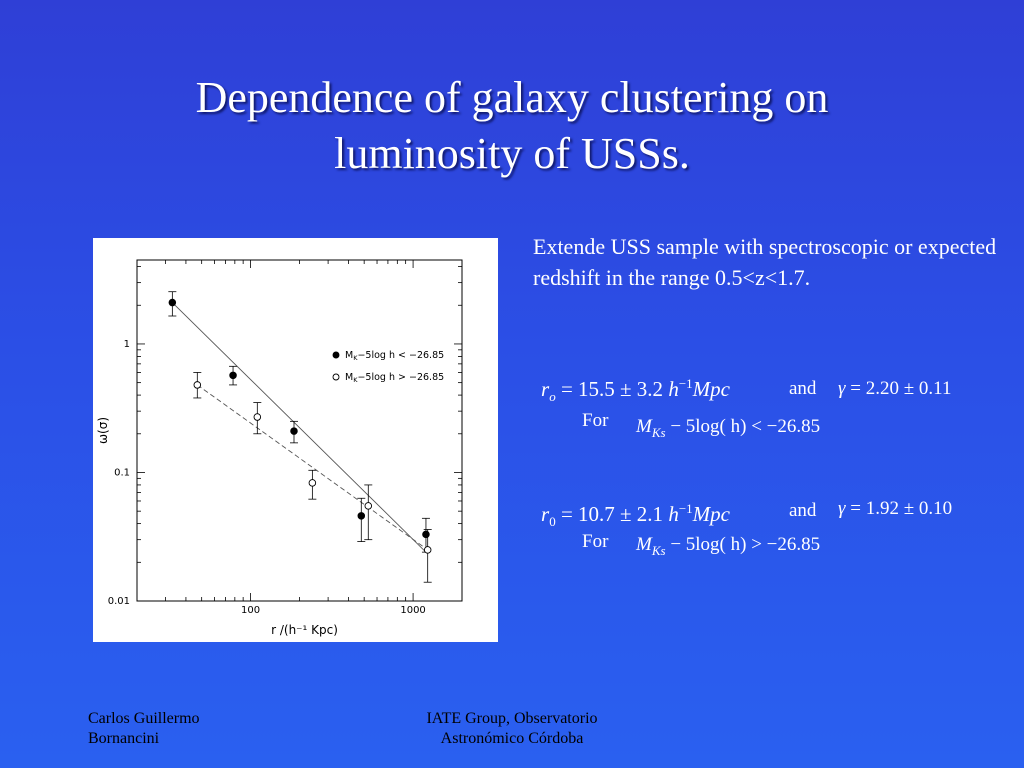 The width and height of the screenshot is (1024, 768). Describe the element at coordinates (658, 550) in the screenshot. I see `eq2-cond-sub: Ks` at that location.